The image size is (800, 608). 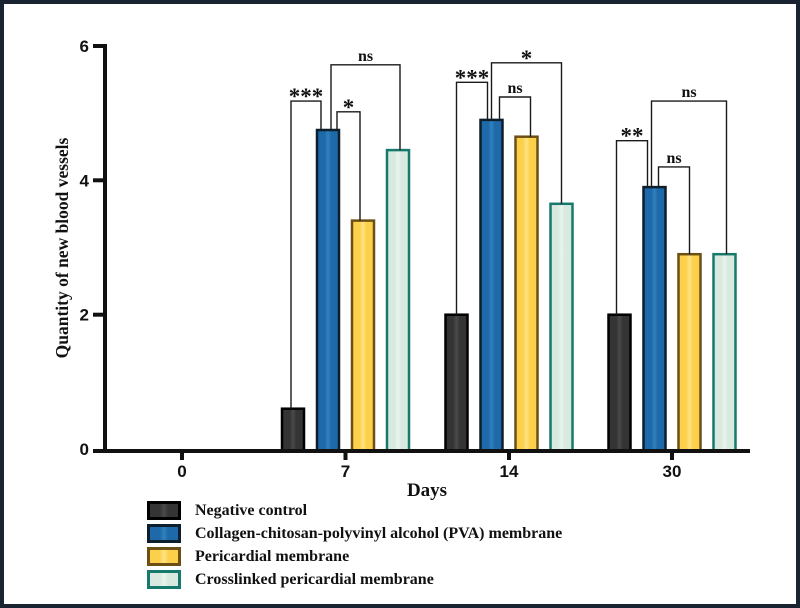 What do you see at coordinates (164, 579) in the screenshot?
I see `legend-swatch-crosslinked-pericardial-membrane` at bounding box center [164, 579].